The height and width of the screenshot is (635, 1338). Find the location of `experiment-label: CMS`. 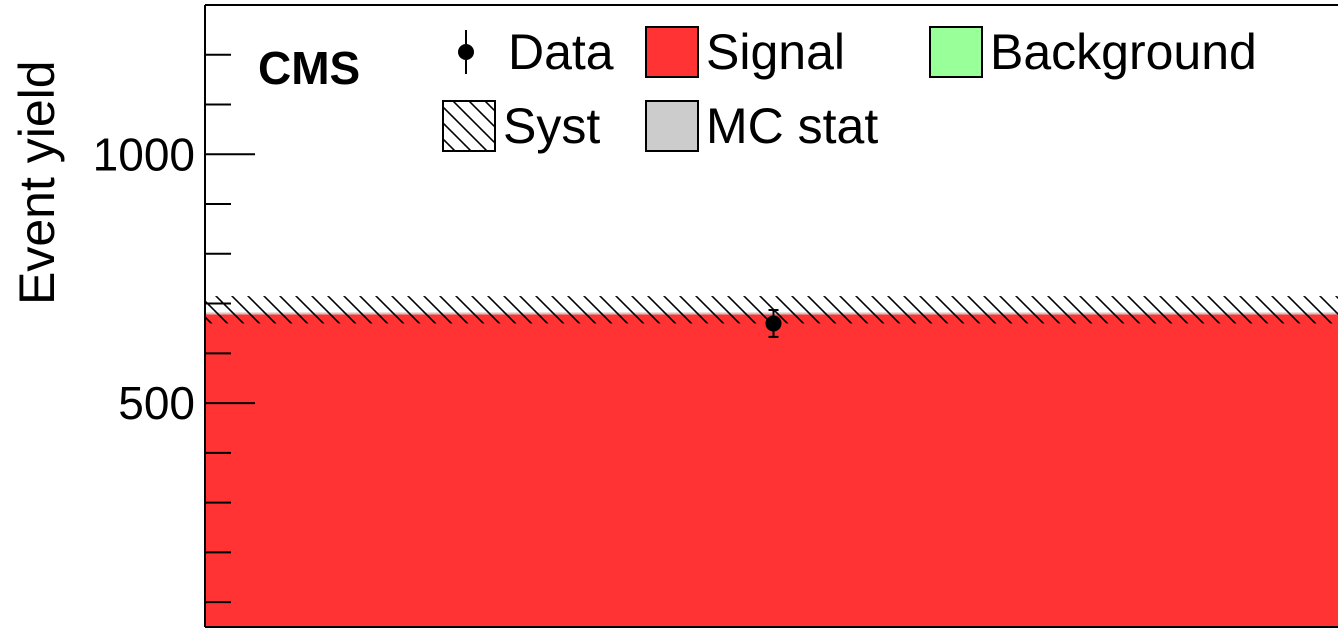

experiment-label: CMS is located at coordinates (309, 68).